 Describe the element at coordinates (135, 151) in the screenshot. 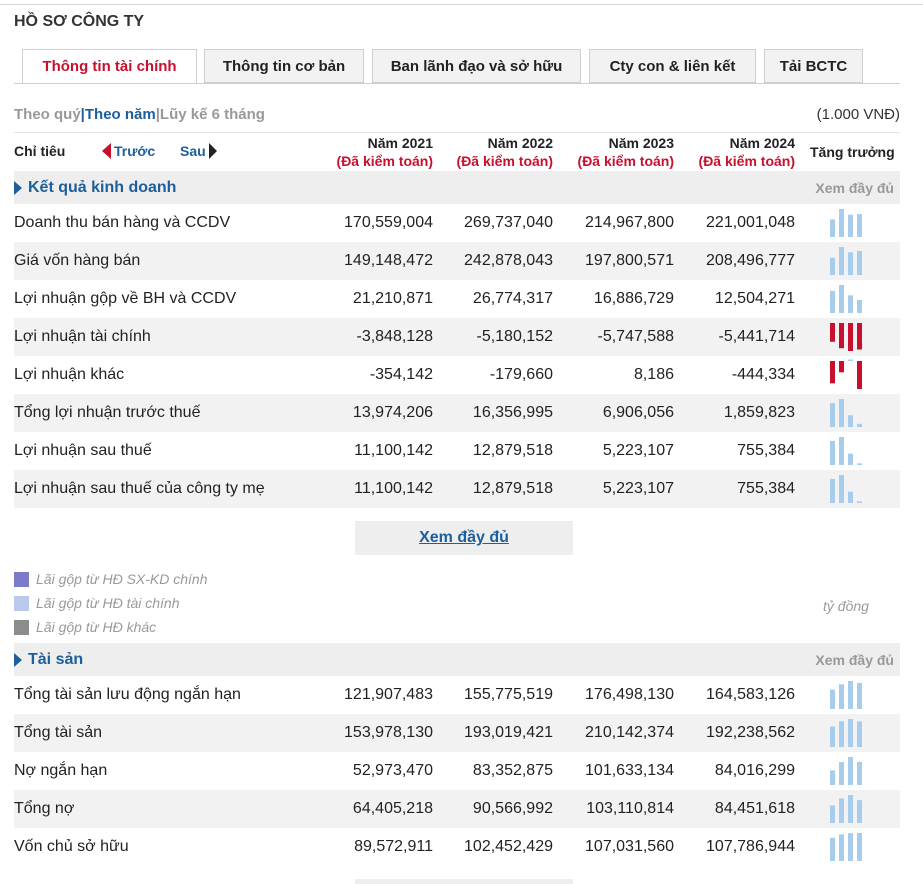

I see `prev-label: Trước` at that location.